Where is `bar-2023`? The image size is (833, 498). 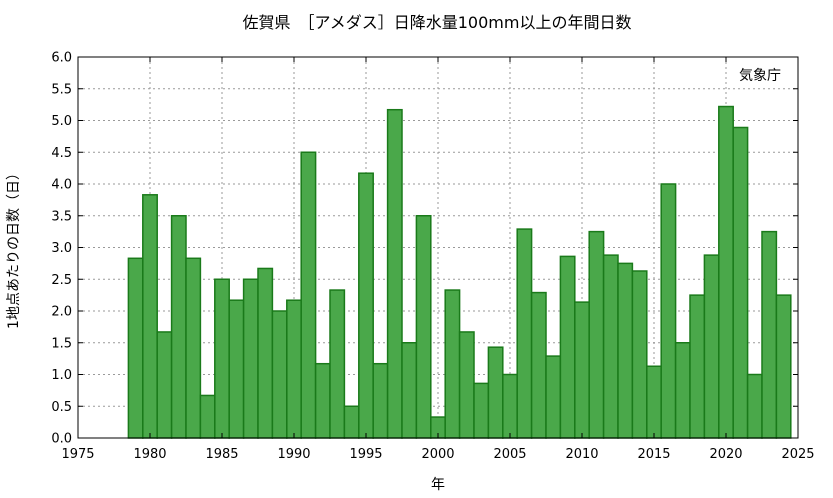 bar-2023 is located at coordinates (769, 334).